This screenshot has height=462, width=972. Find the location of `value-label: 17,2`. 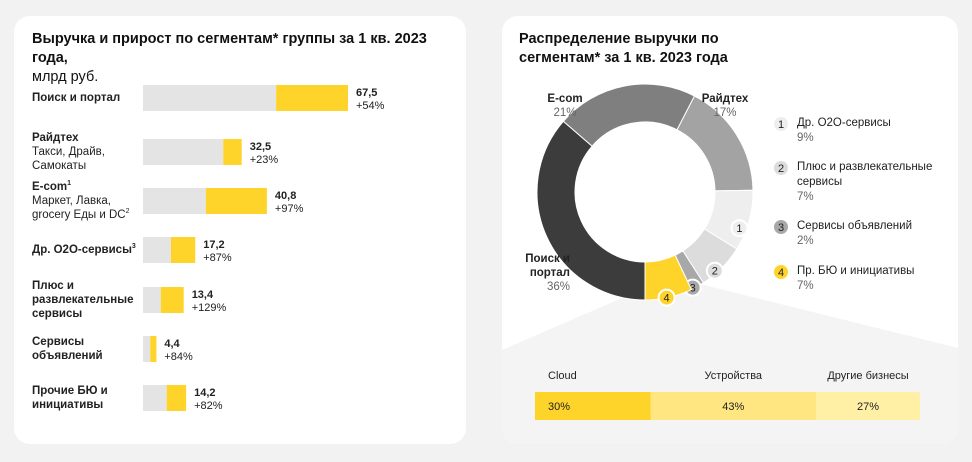

value-label: 17,2 is located at coordinates (213, 245).